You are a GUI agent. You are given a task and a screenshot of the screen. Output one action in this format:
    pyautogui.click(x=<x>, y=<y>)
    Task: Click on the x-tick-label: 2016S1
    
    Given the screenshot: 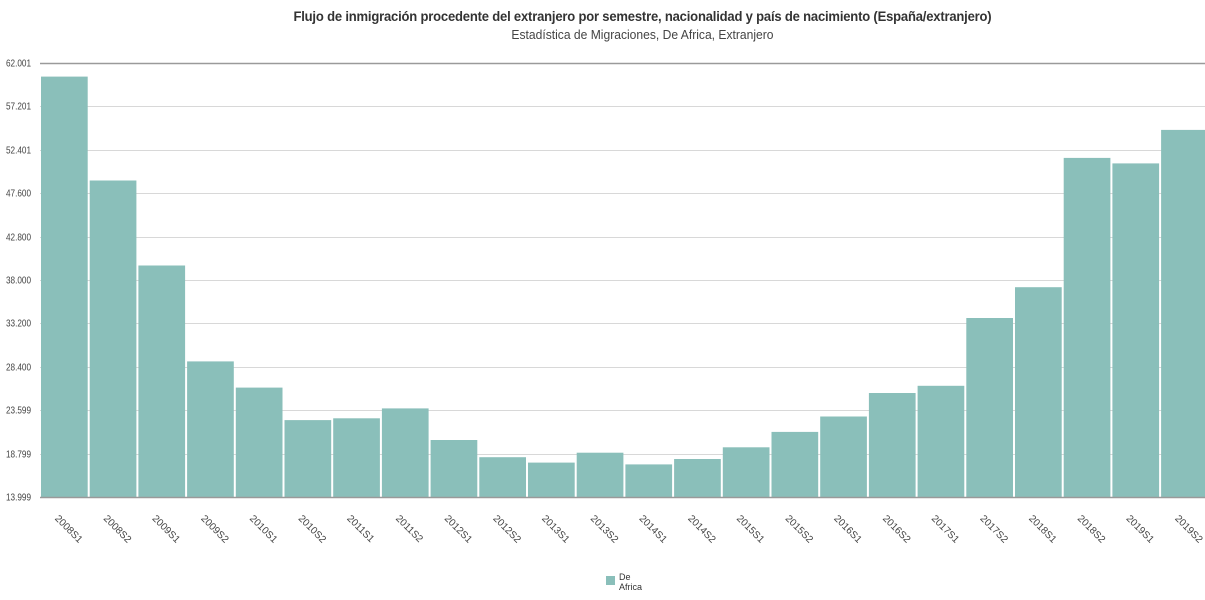 What is the action you would take?
    pyautogui.click(x=847, y=529)
    